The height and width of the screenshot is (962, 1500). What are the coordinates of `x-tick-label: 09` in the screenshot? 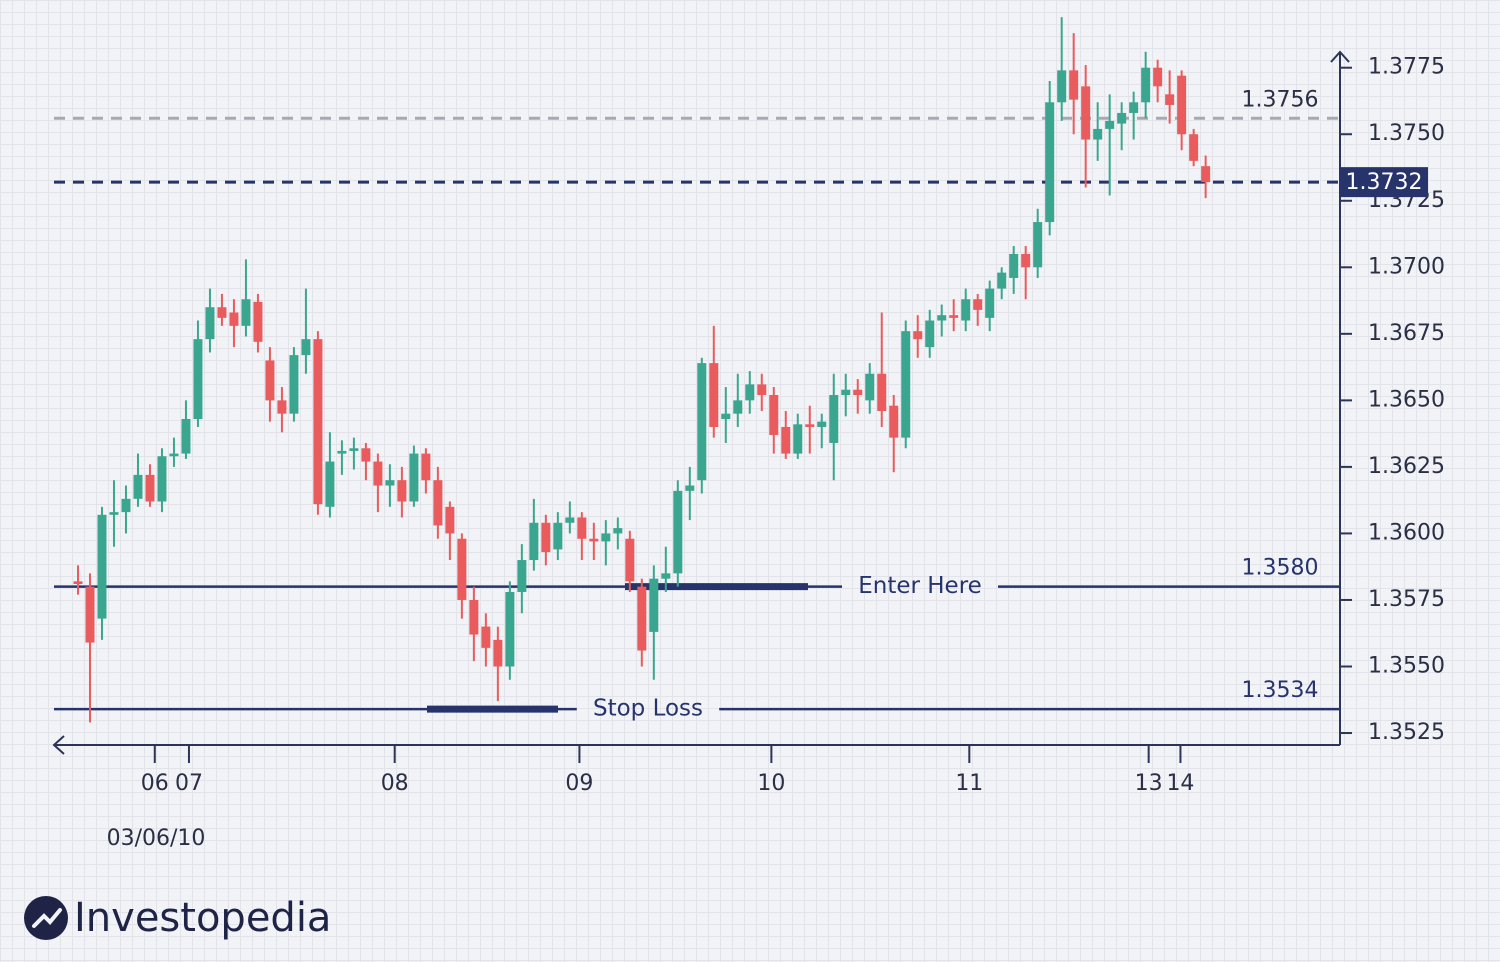 It's located at (579, 783).